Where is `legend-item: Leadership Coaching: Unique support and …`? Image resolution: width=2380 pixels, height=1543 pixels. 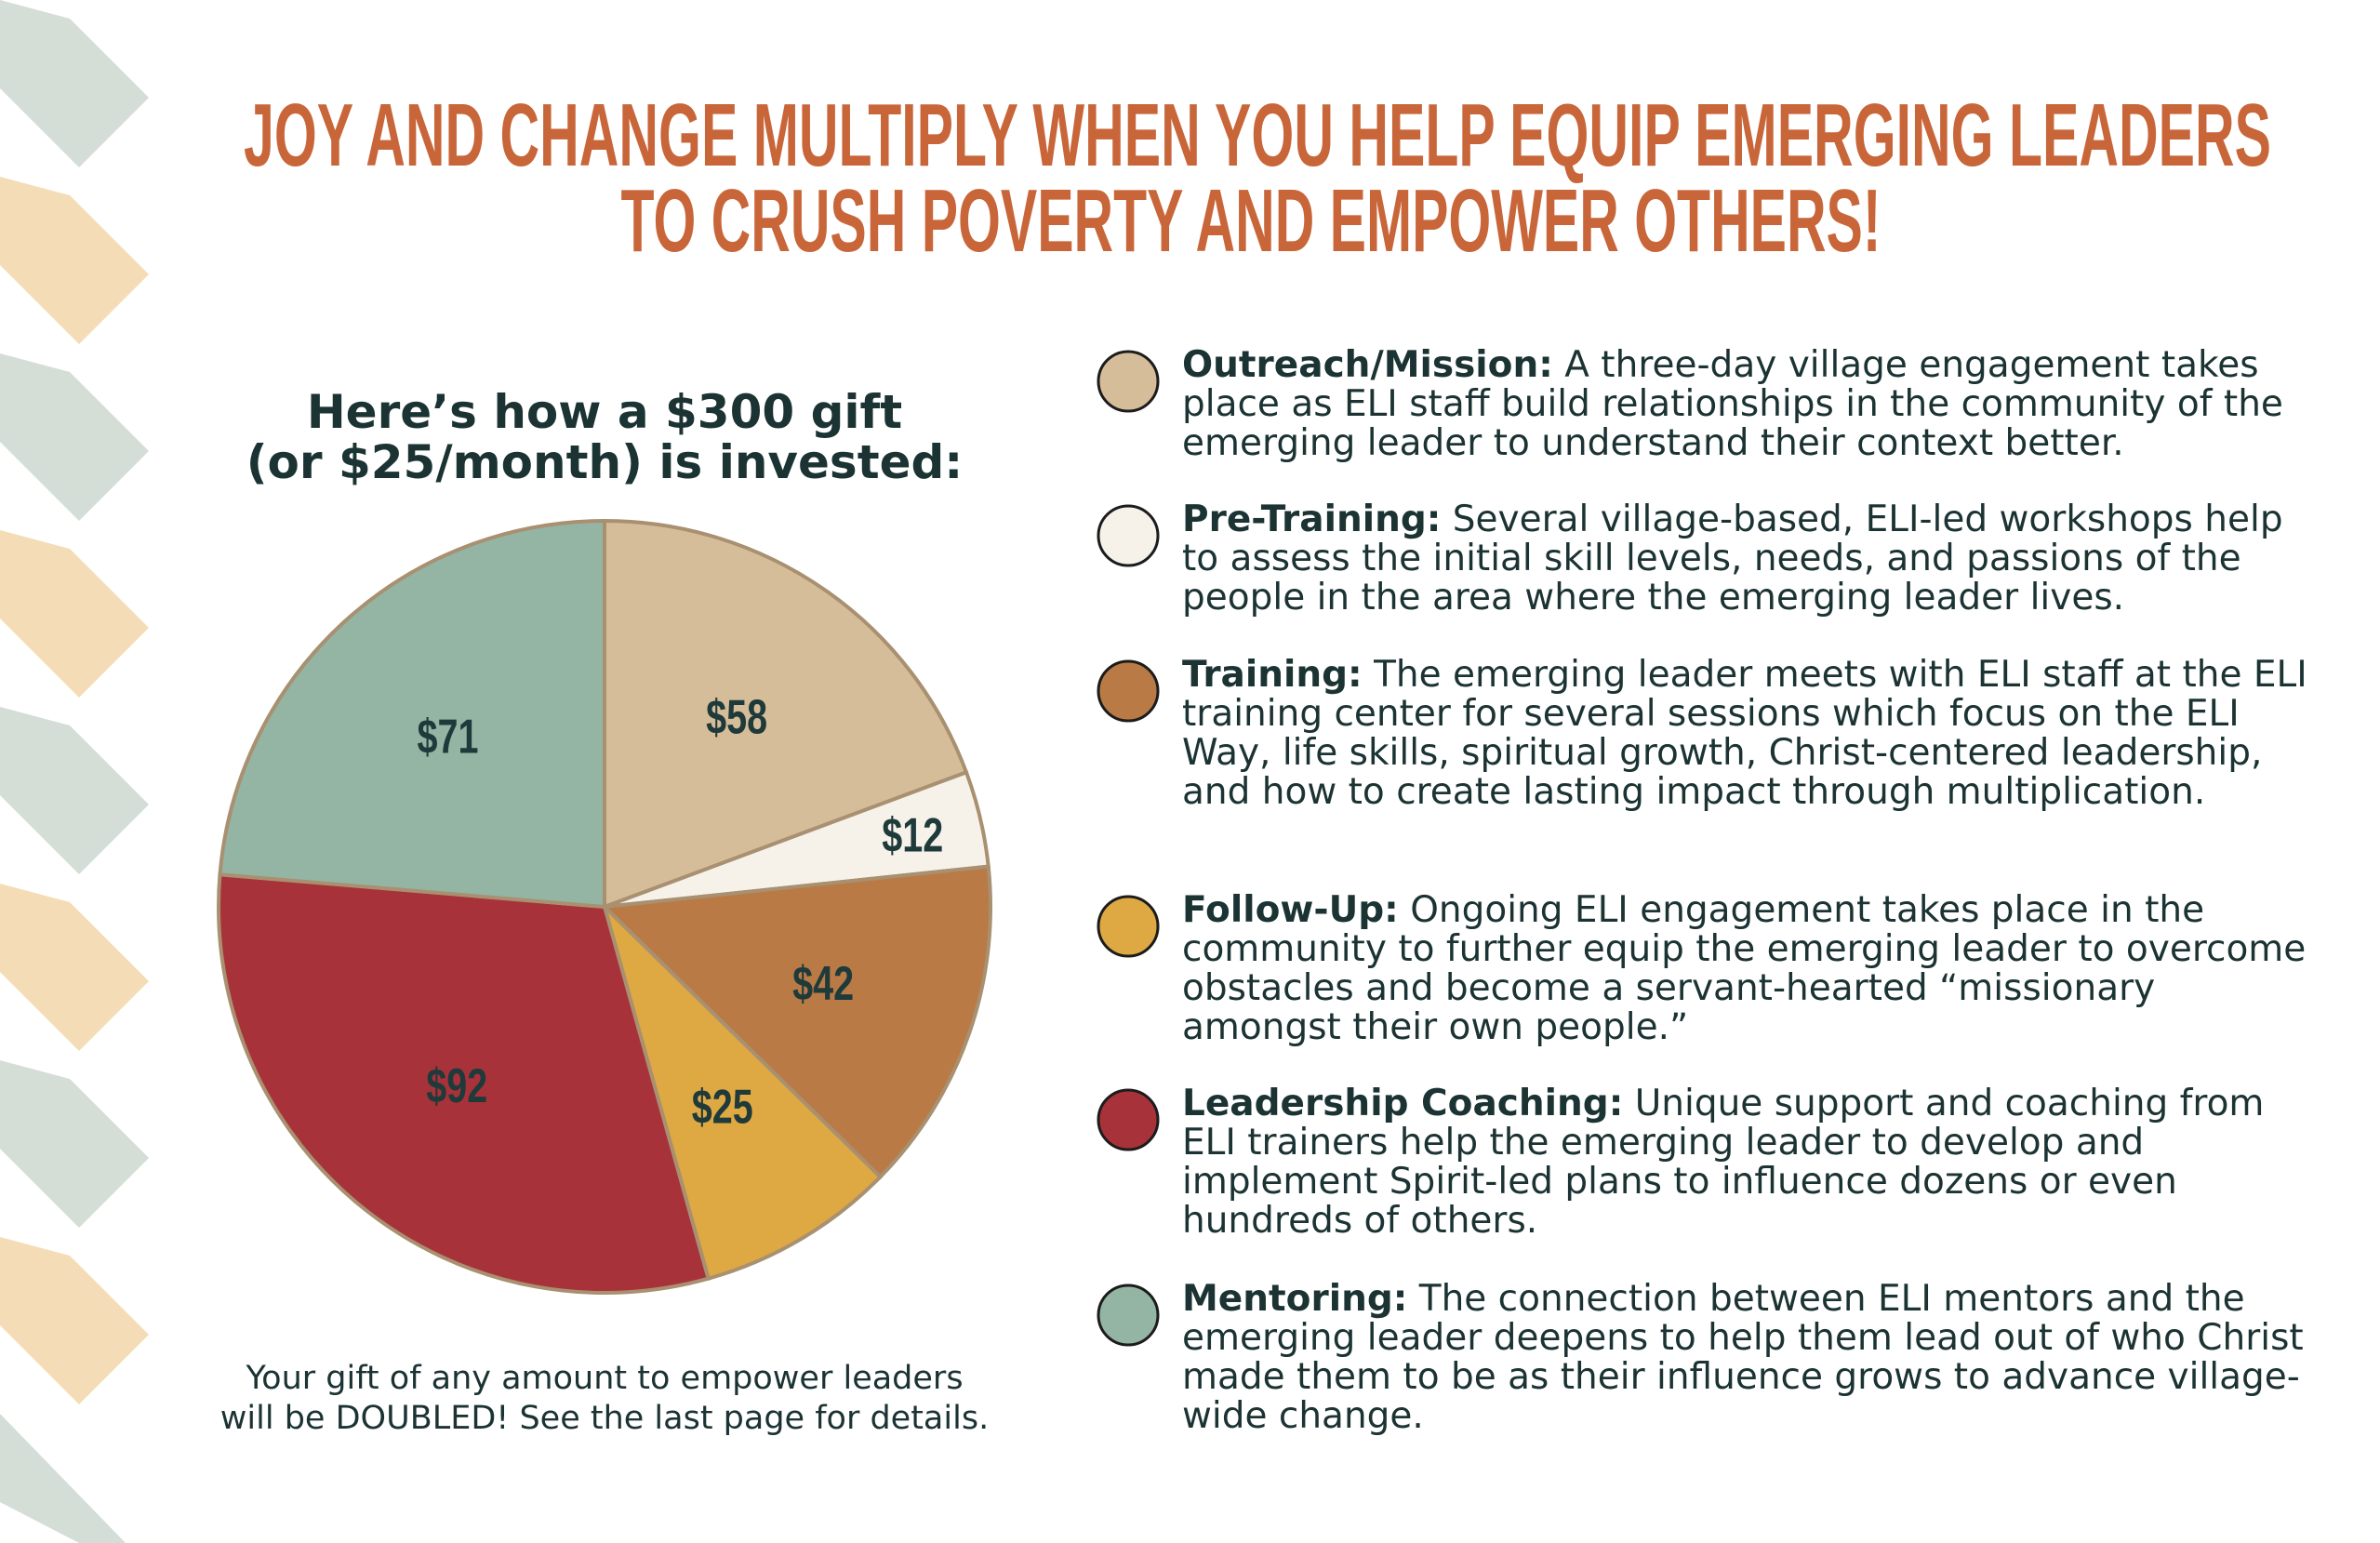 legend-item: Leadership Coaching: Unique support and … is located at coordinates (1749, 1162).